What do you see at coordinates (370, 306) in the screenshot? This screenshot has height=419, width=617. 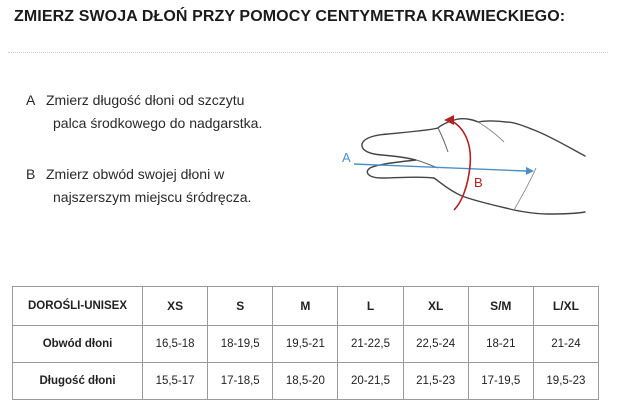 I see `header-size-l: L` at bounding box center [370, 306].